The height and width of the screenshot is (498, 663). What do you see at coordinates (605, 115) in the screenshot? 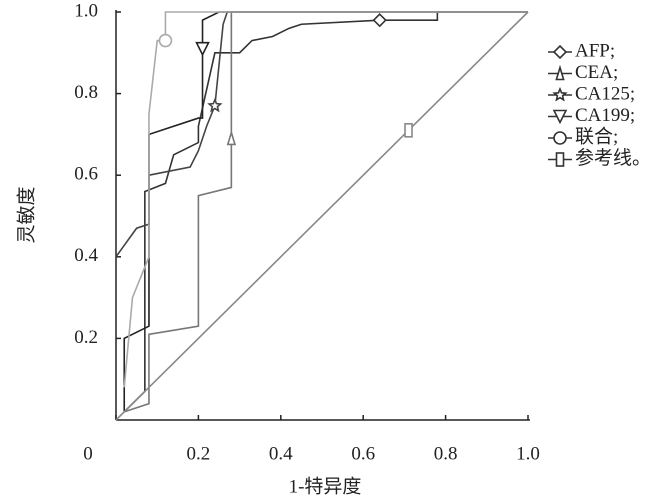
I see `legend-label: CA199;` at bounding box center [605, 115].